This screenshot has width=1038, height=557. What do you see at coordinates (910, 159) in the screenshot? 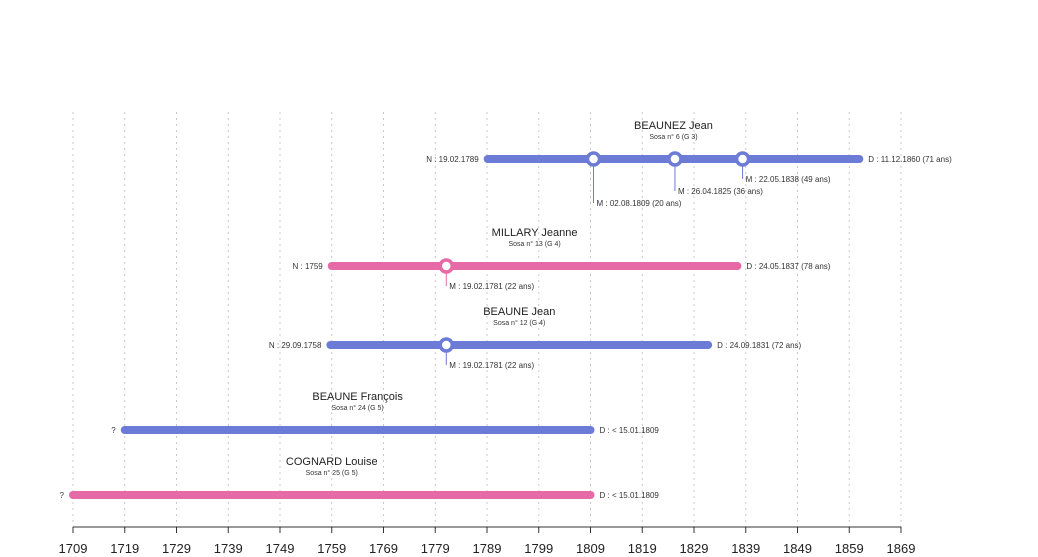
I see `death-label: D : 11.12.1860 (71 ans)` at bounding box center [910, 159].